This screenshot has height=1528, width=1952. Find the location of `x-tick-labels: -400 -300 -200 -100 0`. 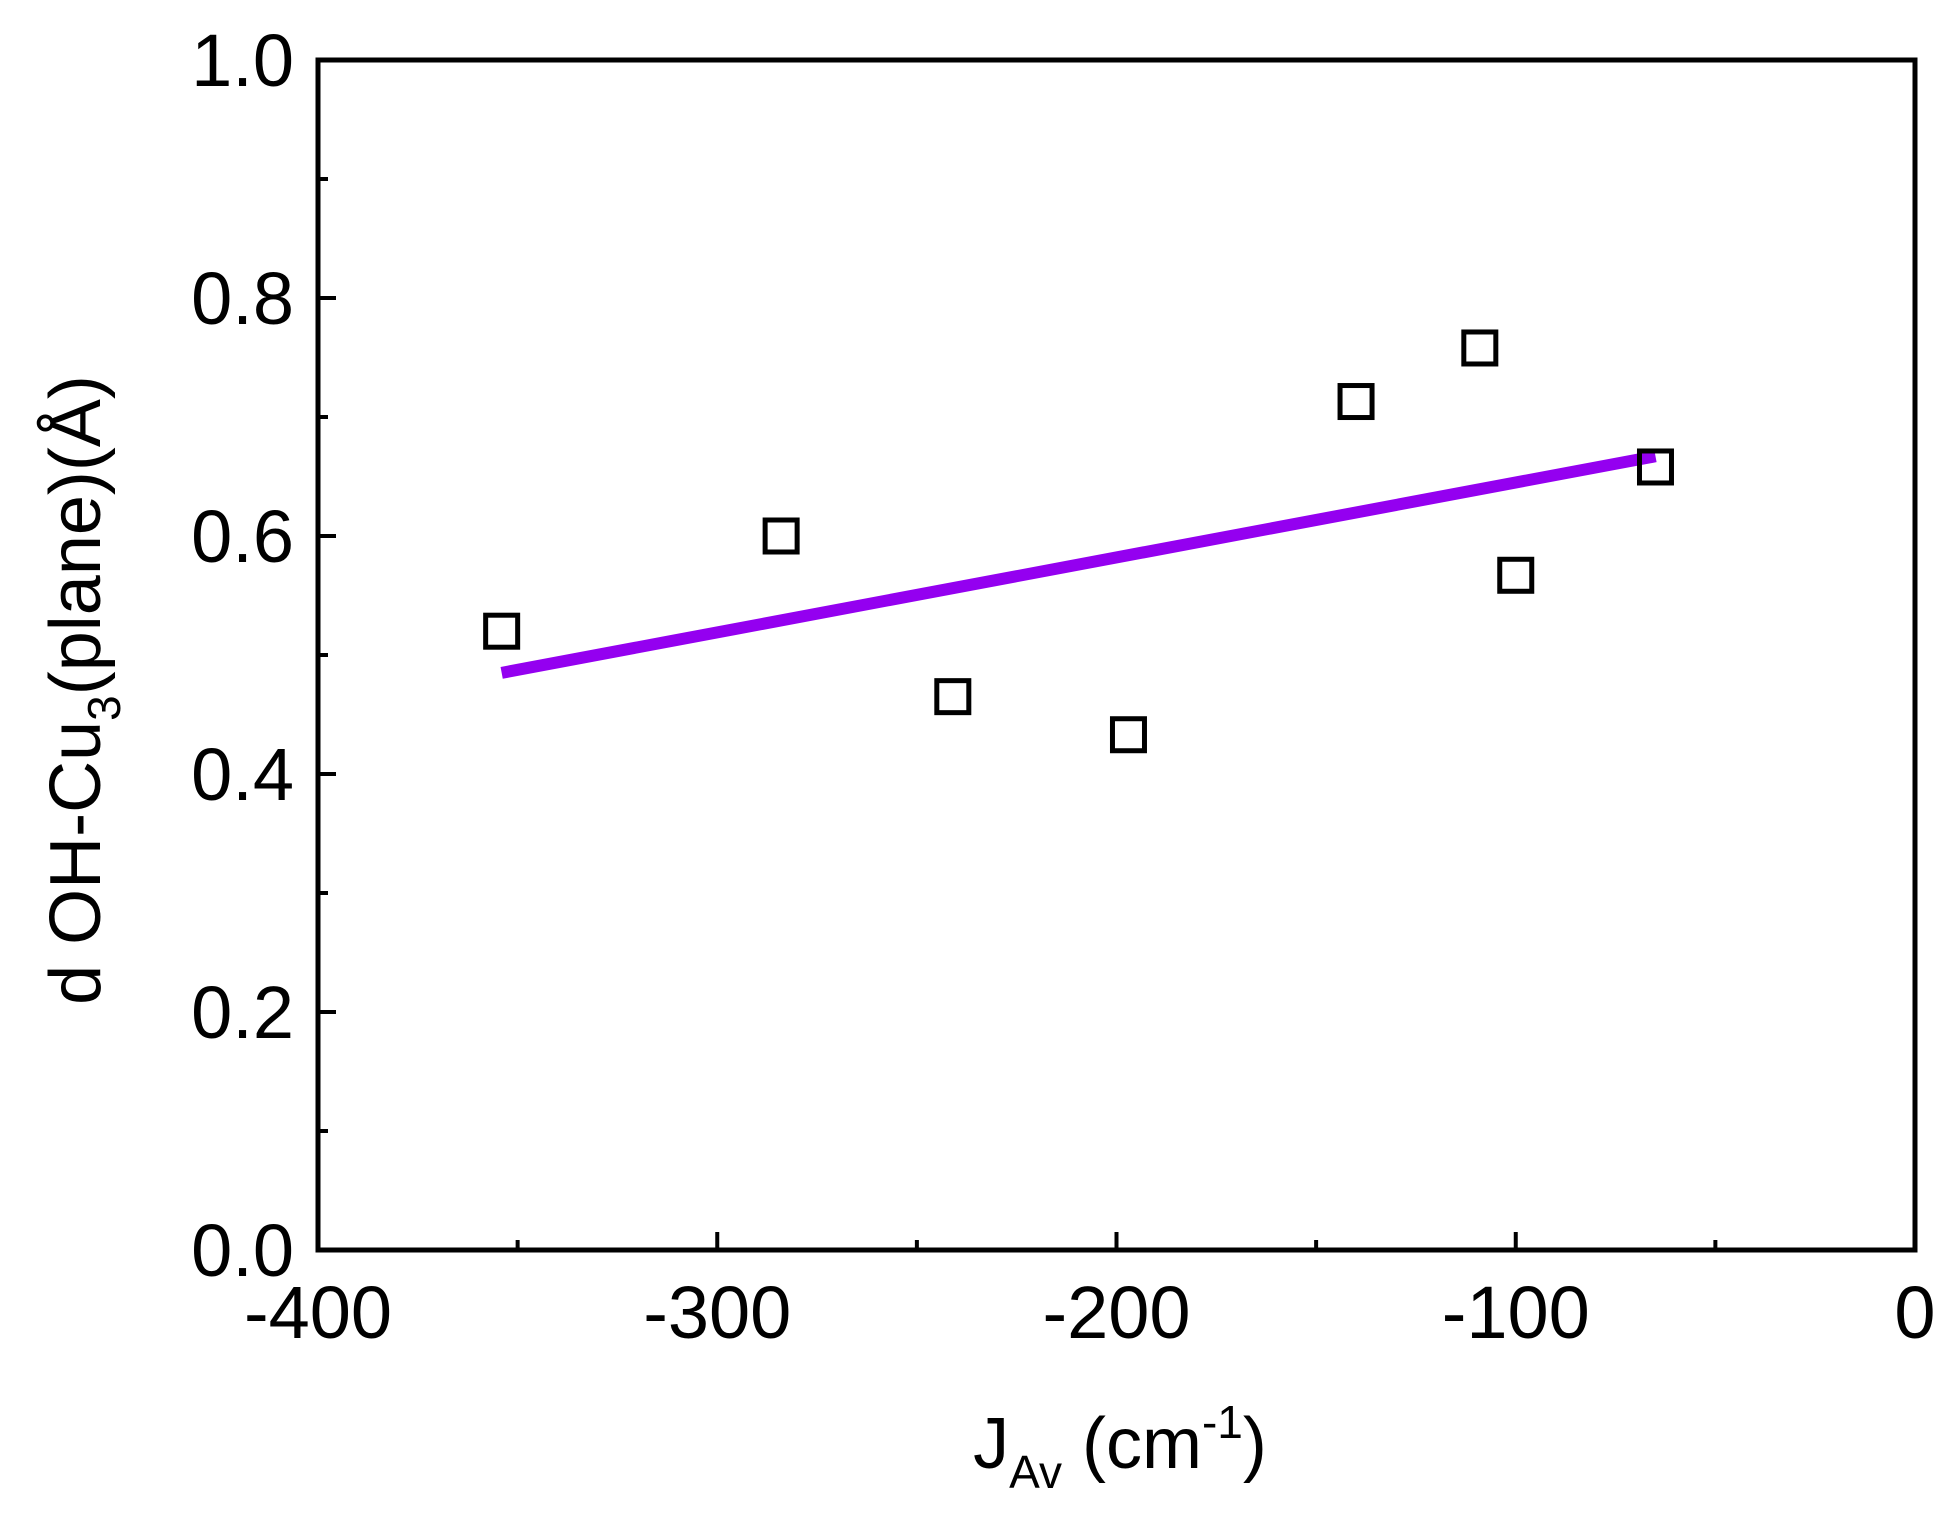

x-tick-labels: -400 -300 -200 -100 0 is located at coordinates (1090, 1312).